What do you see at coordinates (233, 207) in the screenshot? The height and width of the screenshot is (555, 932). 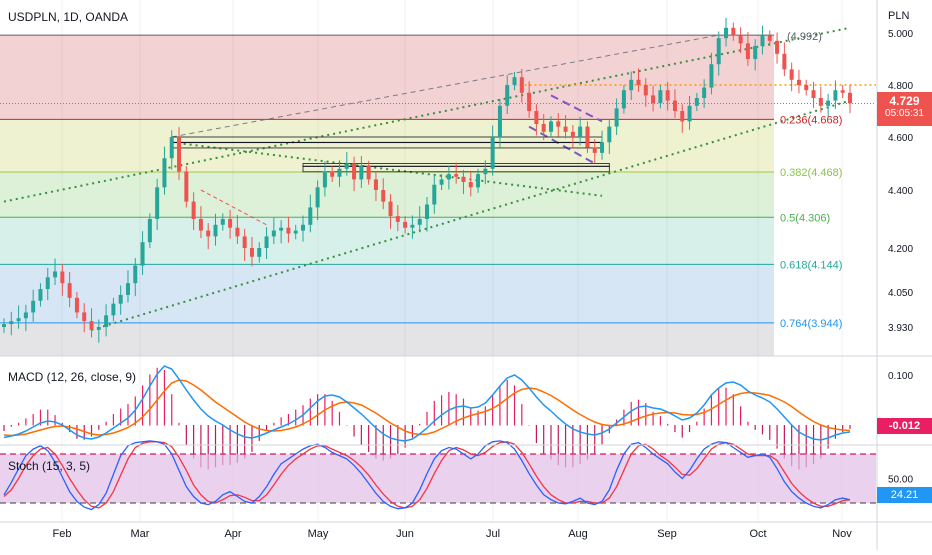 I see `pullback-line` at bounding box center [233, 207].